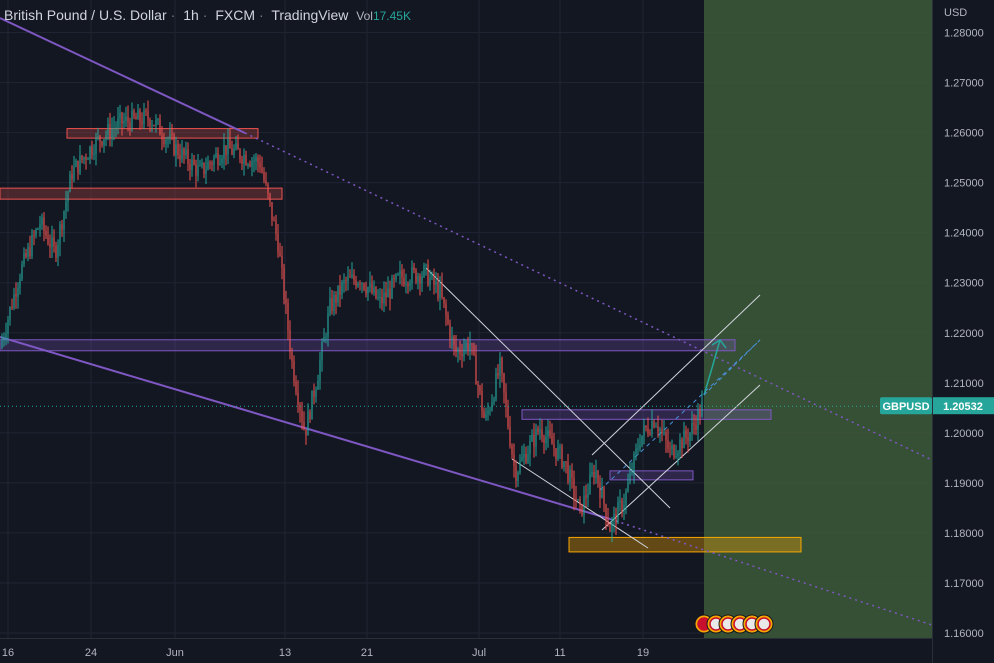 Image resolution: width=994 pixels, height=663 pixels. I want to click on price-tick-label: 1.26000, so click(964, 134).